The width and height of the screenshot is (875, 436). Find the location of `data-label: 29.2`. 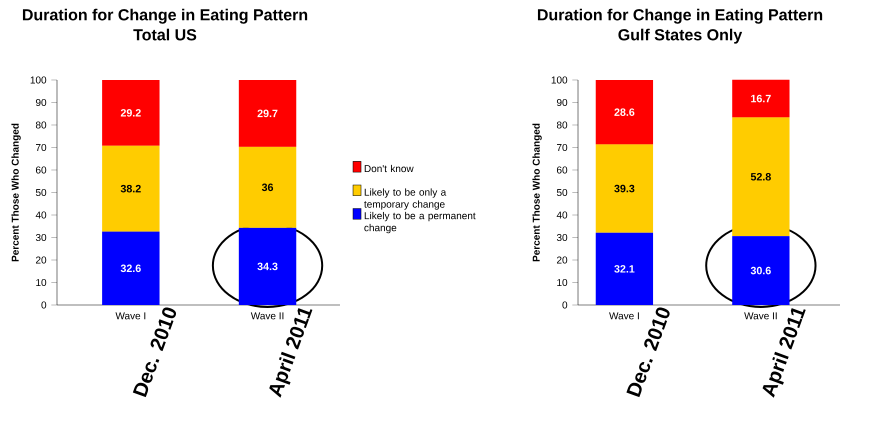

data-label: 29.2 is located at coordinates (130, 113).